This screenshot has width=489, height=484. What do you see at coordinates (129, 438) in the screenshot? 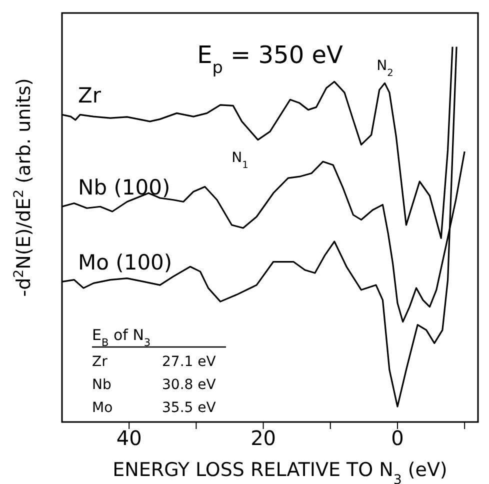
I see `x-tick-label: 40` at bounding box center [129, 438].